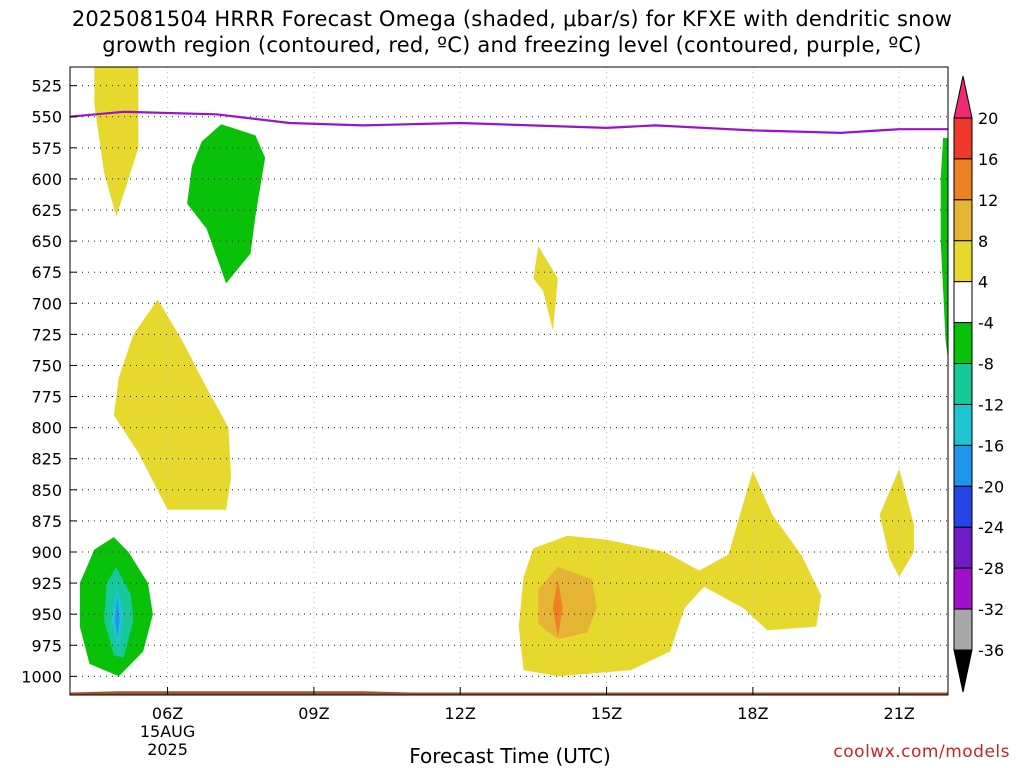 The image size is (1024, 768). What do you see at coordinates (991, 527) in the screenshot?
I see `colorbar-label-10: -24` at bounding box center [991, 527].